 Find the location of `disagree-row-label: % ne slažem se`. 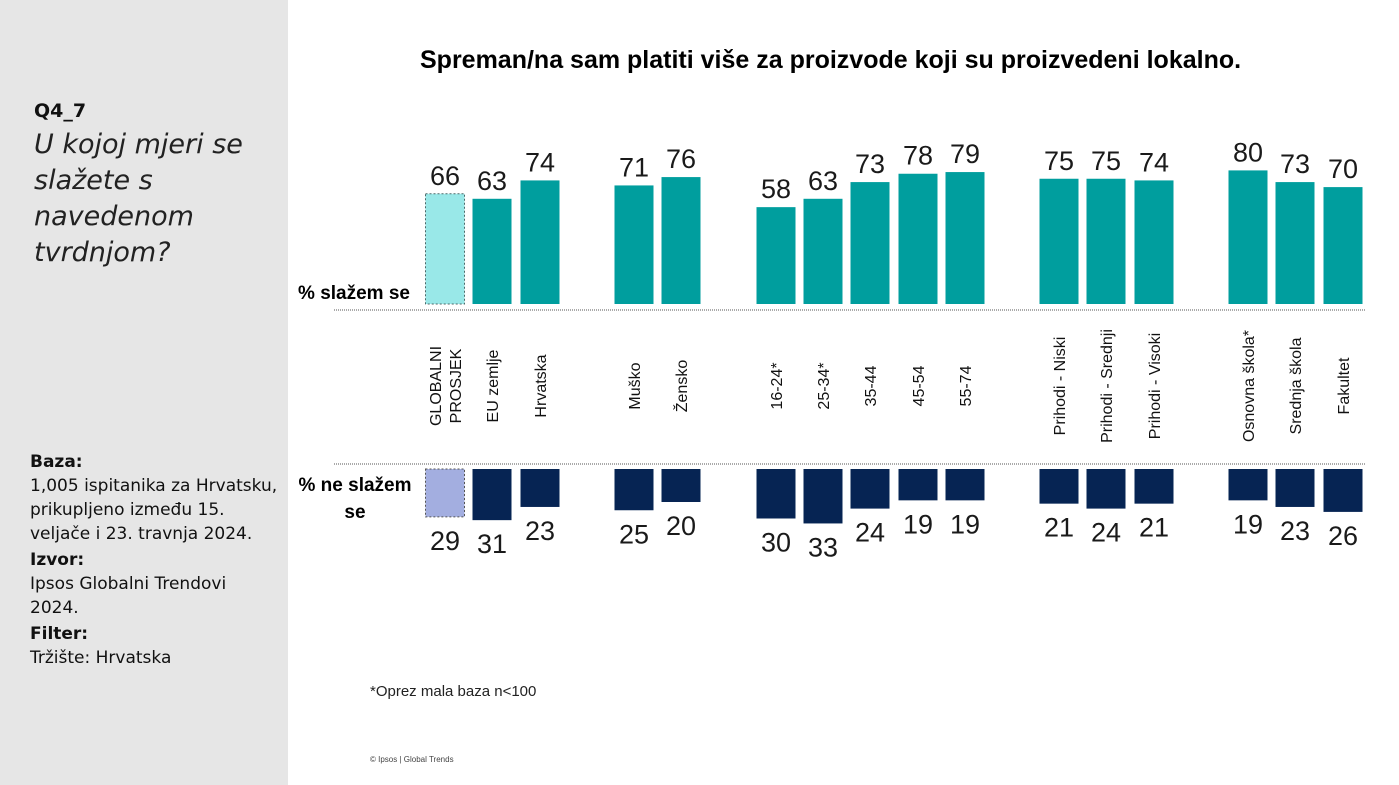

disagree-row-label: % ne slažem se is located at coordinates (355, 499).